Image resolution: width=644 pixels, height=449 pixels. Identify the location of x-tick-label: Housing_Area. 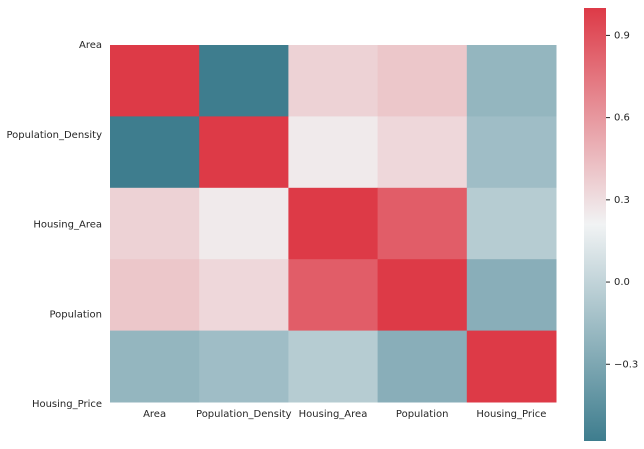
(333, 414).